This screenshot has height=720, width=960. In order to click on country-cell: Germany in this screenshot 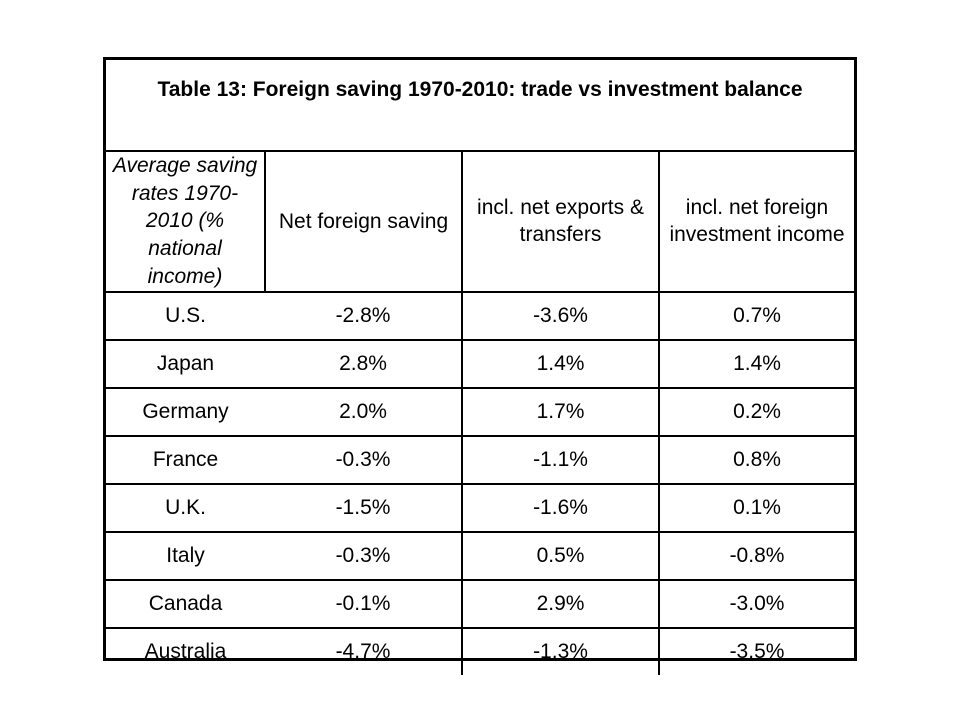, I will do `click(185, 411)`.